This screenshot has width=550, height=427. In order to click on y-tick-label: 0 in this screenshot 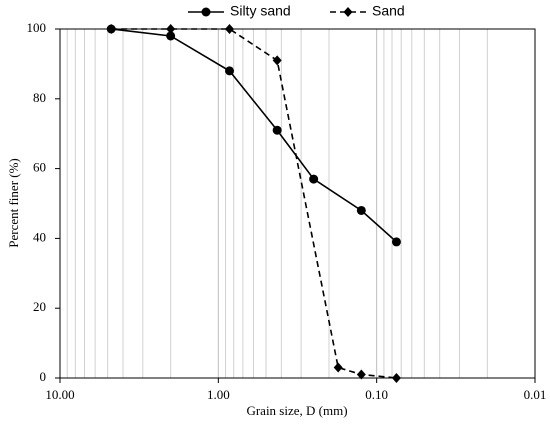, I will do `click(43, 376)`.